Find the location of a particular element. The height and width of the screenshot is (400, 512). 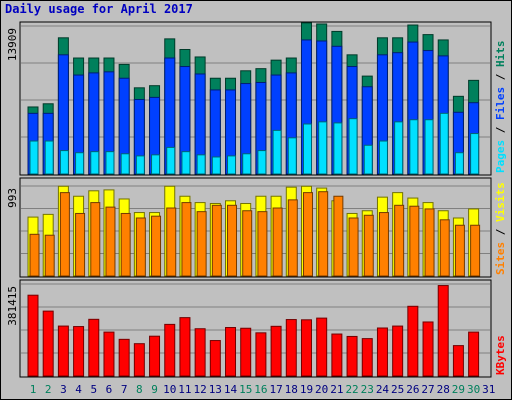

x-label-day-7: 7 is located at coordinates (124, 389).